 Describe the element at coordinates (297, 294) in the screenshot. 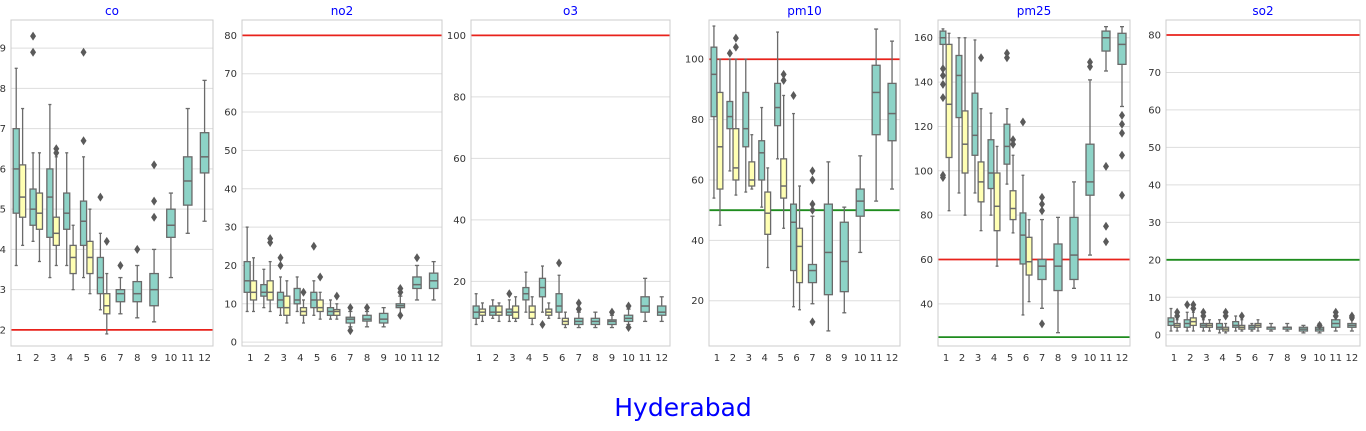

I see `box-month-4-a` at that location.